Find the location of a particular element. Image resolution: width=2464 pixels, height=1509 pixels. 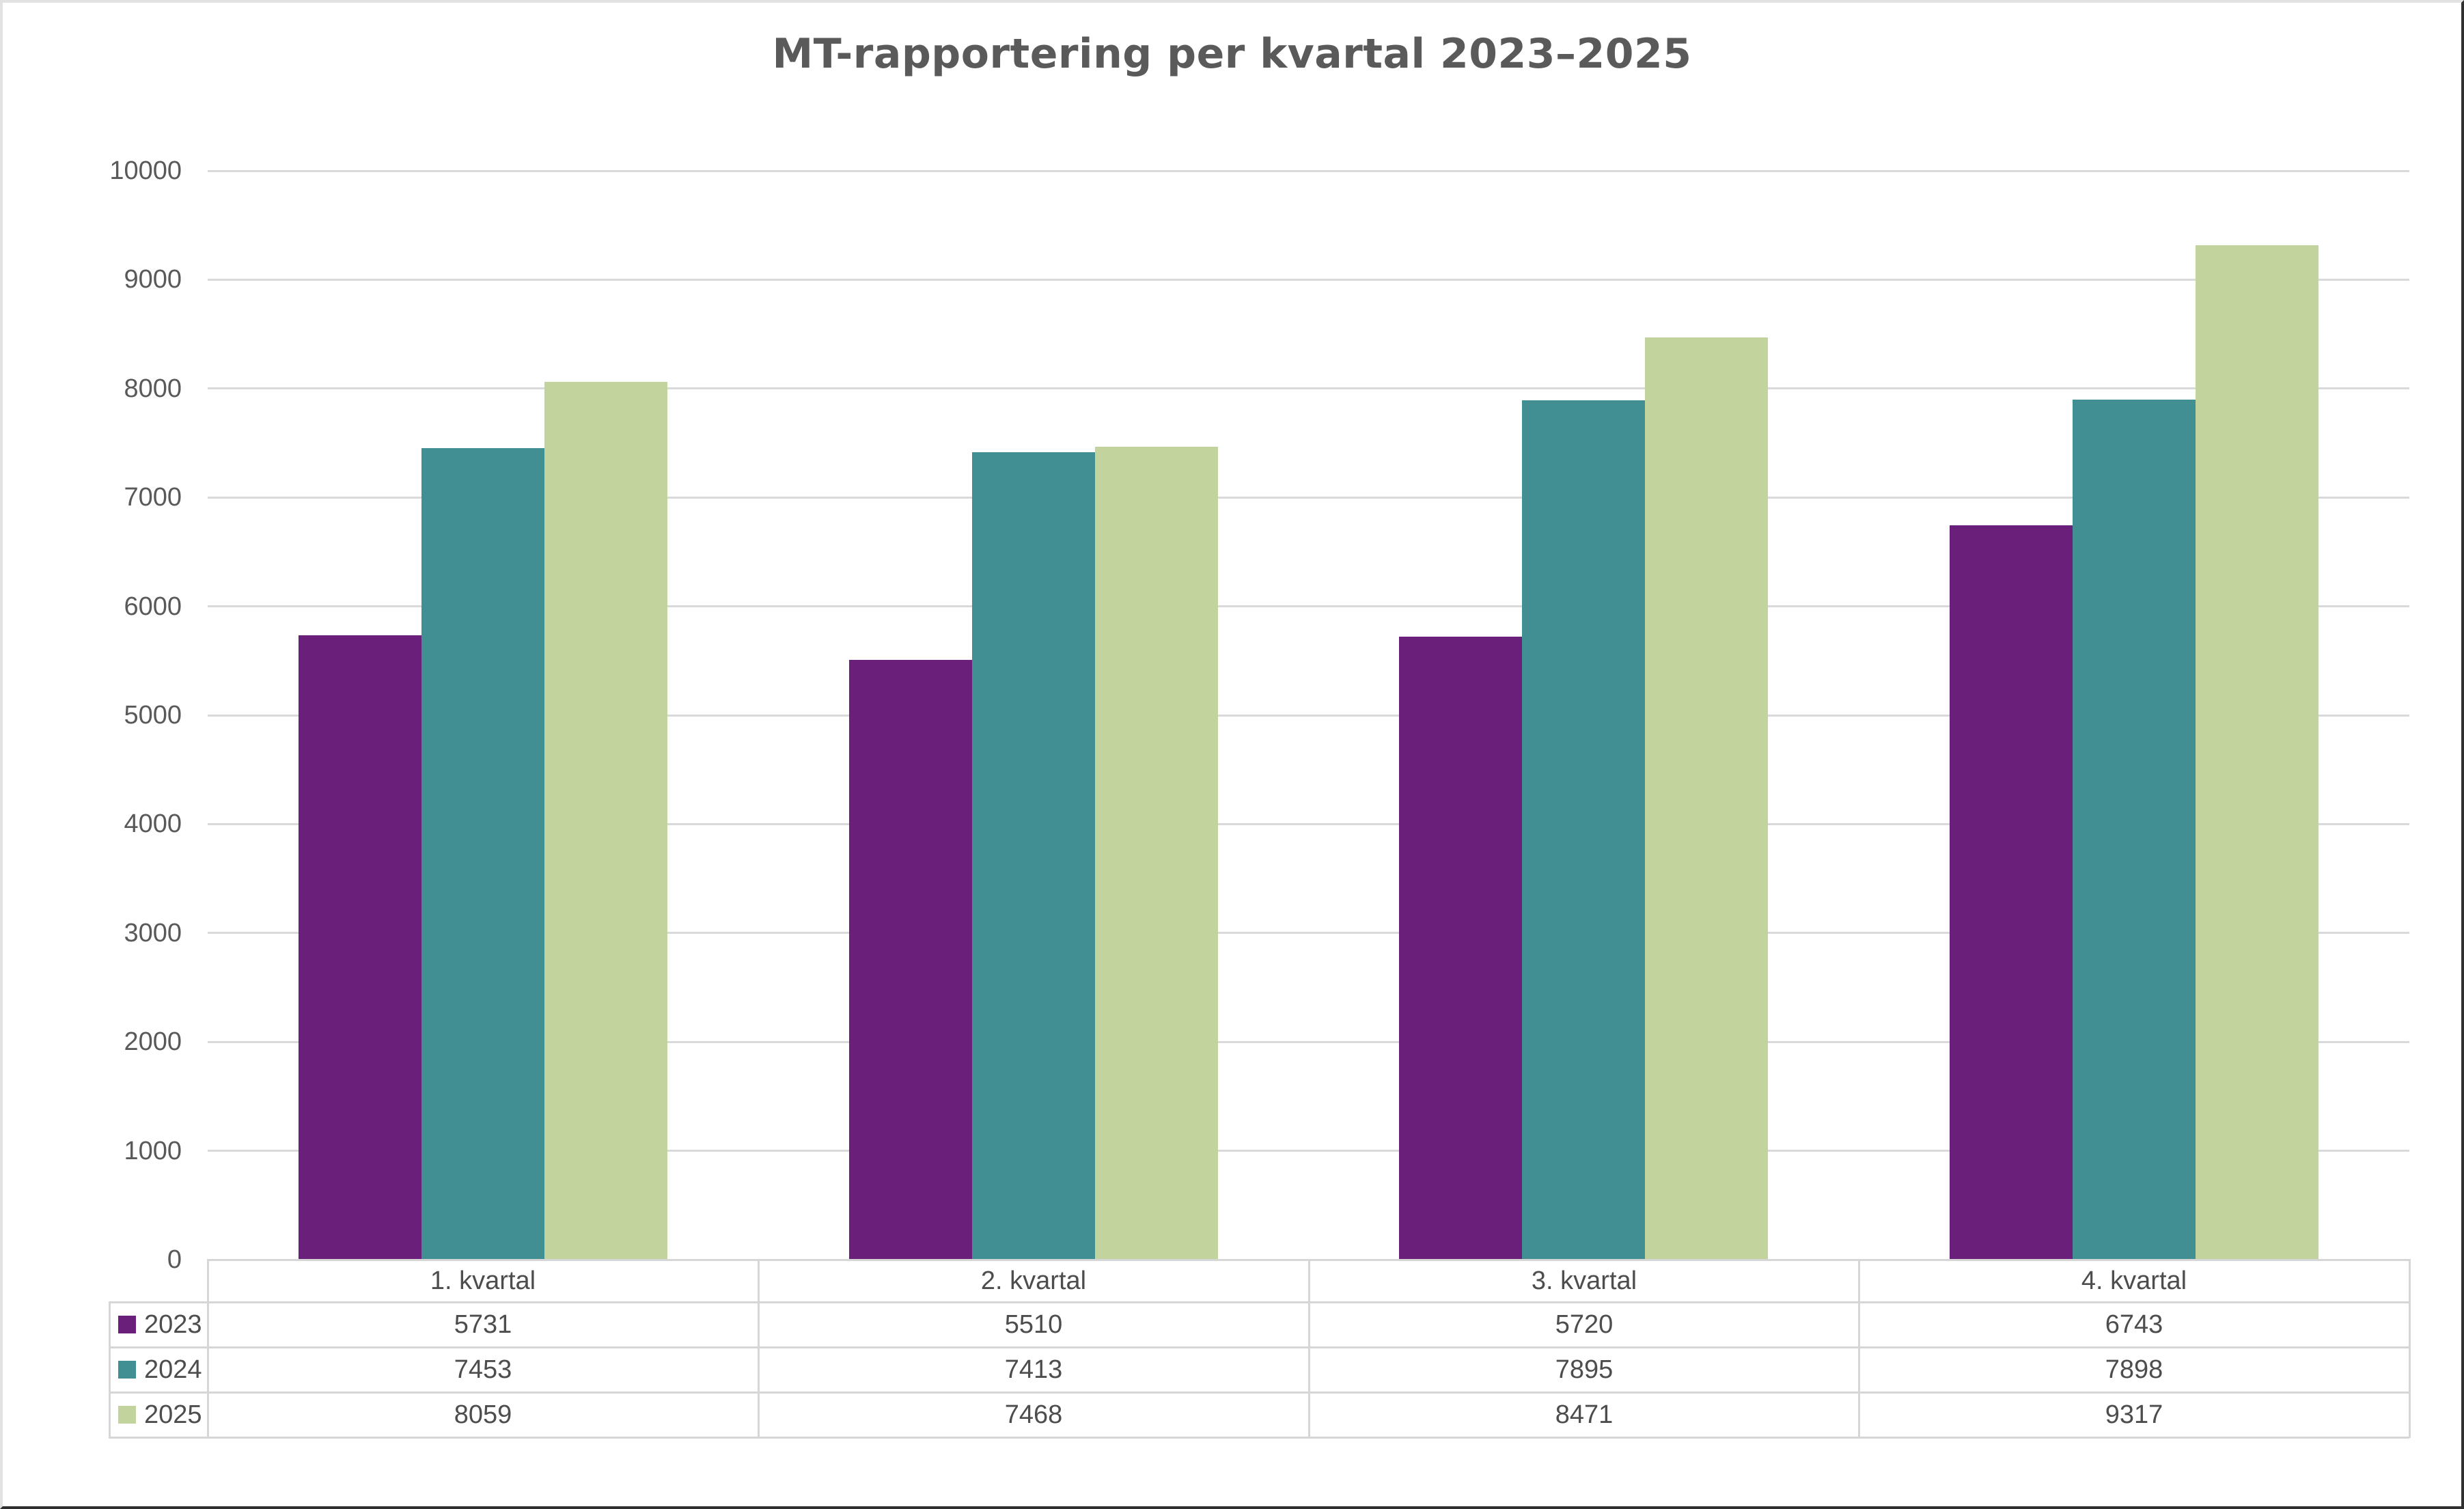

table-value-2023-2kvartal: 5510 is located at coordinates (1033, 1324).